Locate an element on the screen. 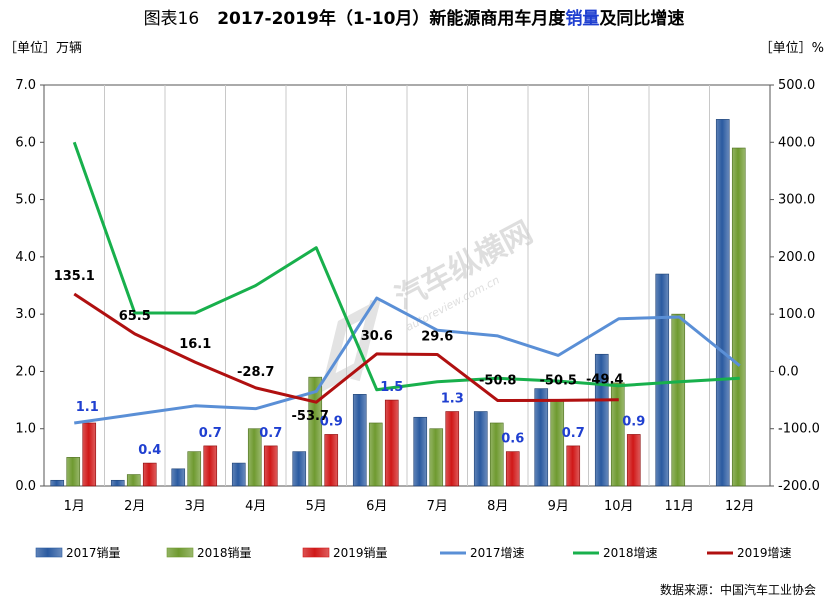 Image resolution: width=828 pixels, height=602 pixels. y-left-tick-label: 0.0 is located at coordinates (25, 486).